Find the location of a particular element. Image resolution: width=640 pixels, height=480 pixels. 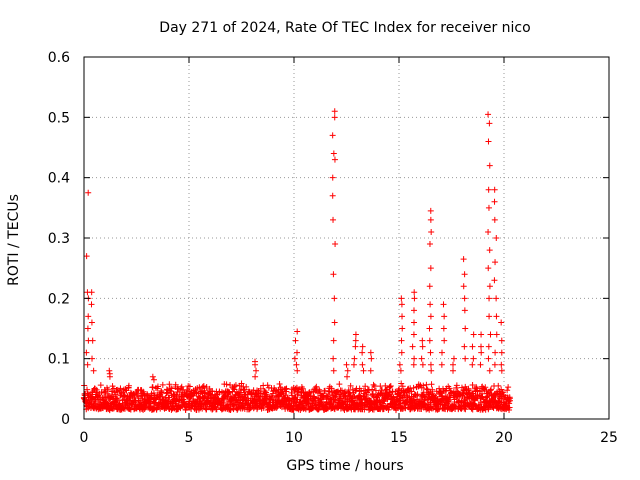

y-tick-label: 0.6 is located at coordinates (59, 58).